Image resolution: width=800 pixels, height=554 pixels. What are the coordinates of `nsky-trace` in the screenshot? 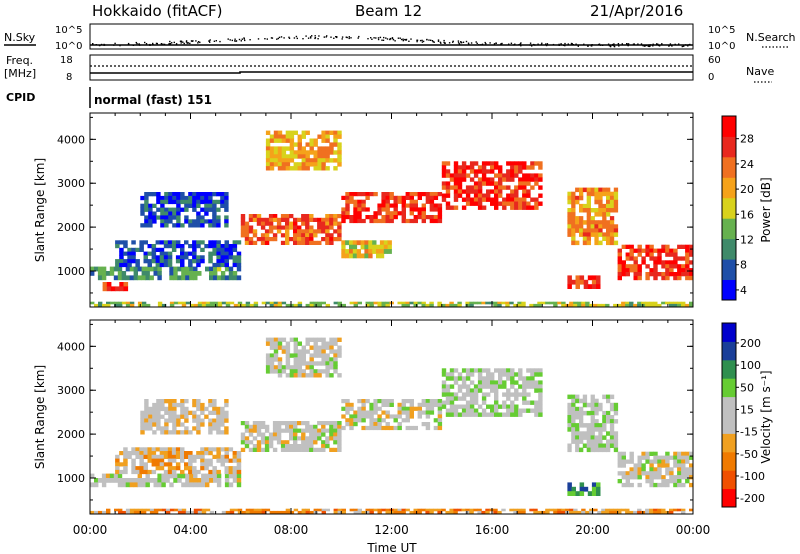 It's located at (391, 41).